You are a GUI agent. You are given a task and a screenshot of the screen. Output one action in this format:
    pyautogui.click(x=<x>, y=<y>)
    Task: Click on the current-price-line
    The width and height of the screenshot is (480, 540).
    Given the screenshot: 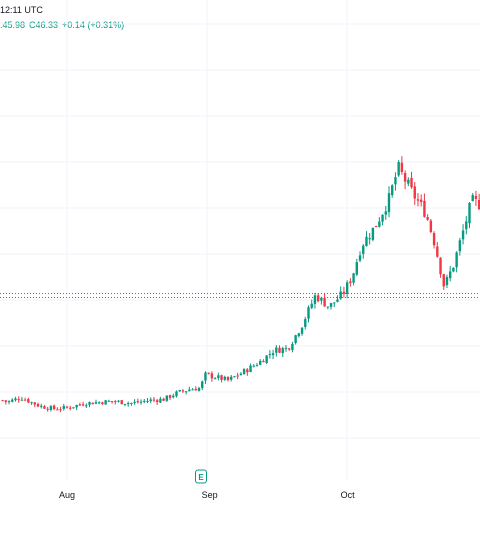 What is the action you would take?
    pyautogui.click(x=240, y=295)
    